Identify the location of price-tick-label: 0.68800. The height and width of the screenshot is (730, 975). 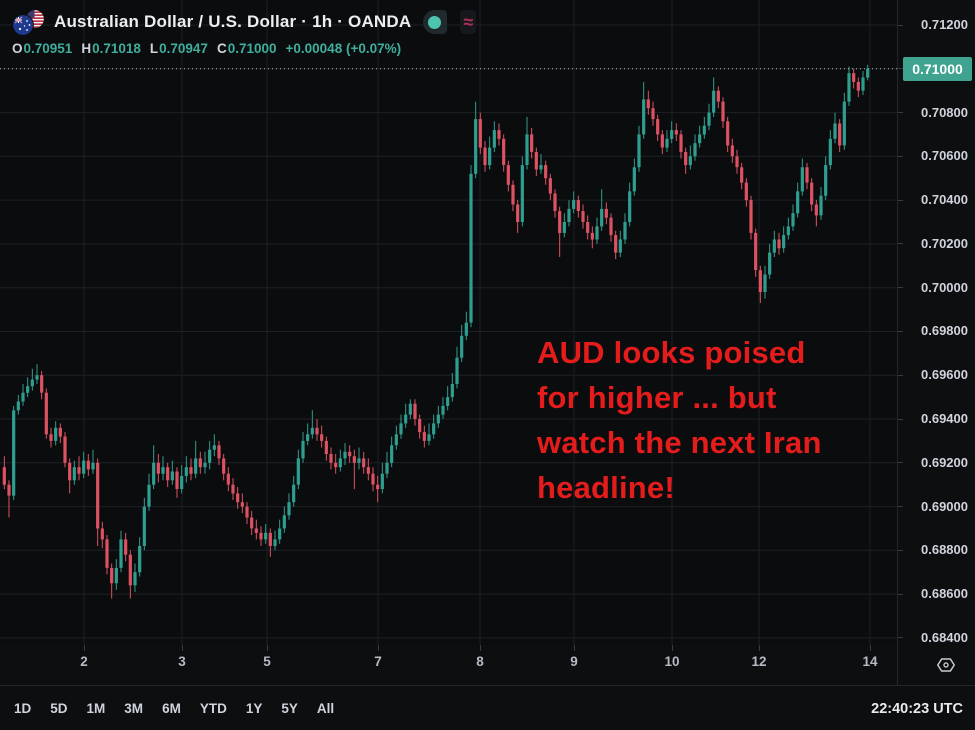
(944, 550).